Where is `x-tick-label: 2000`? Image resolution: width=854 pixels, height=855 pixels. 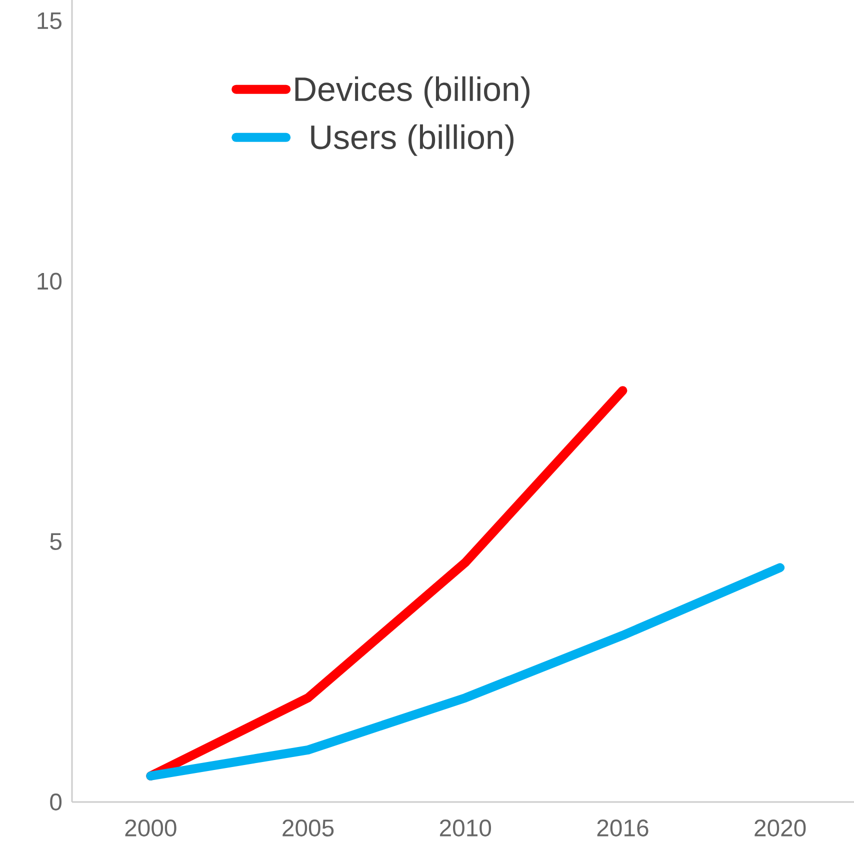
x-tick-label: 2000 is located at coordinates (150, 828).